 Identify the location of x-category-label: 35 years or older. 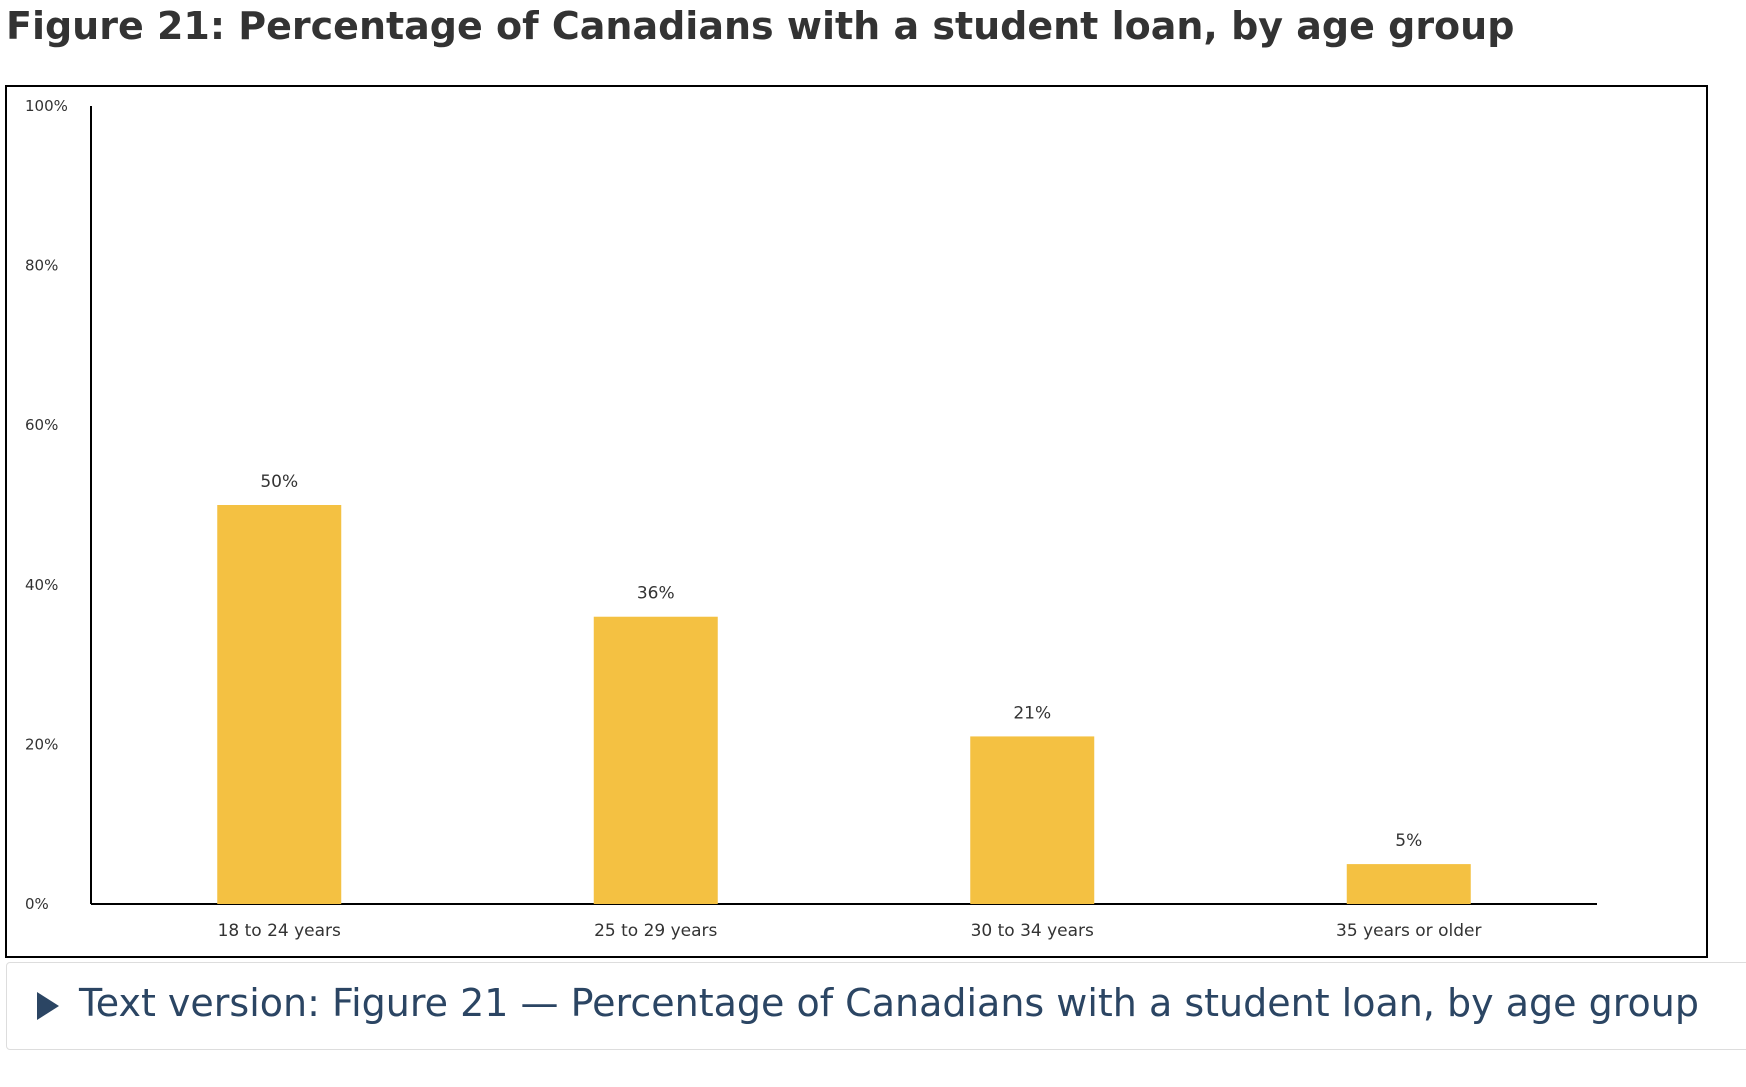
(1408, 931).